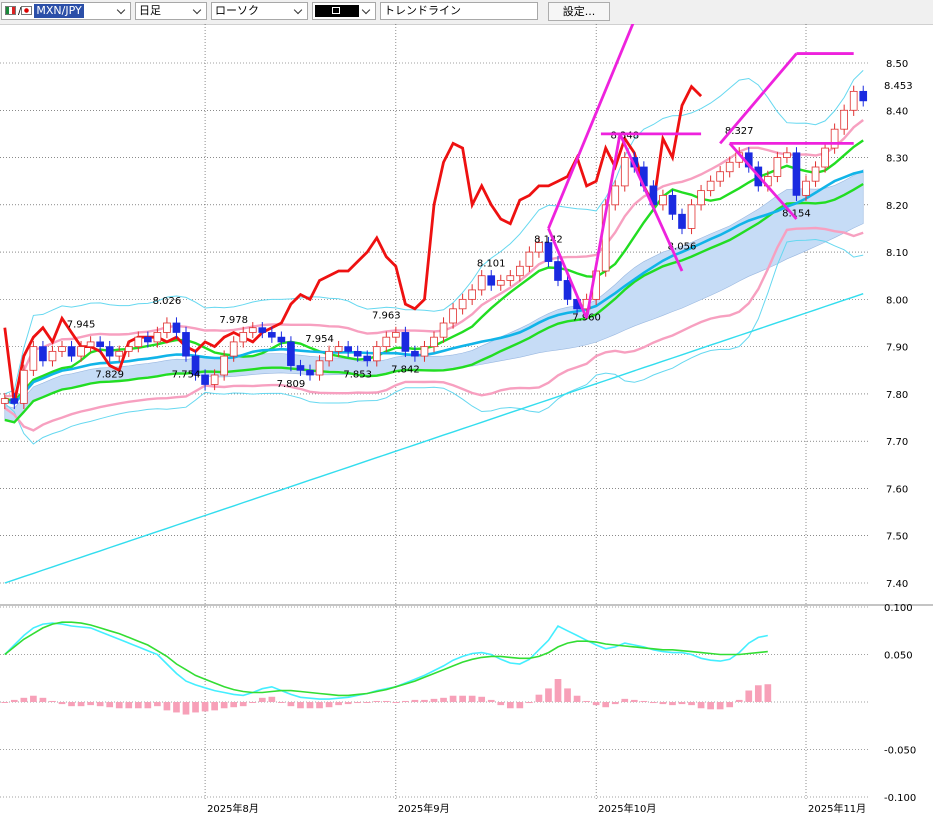 The height and width of the screenshot is (819, 933). I want to click on y-axis-tick-label: 7.60, so click(897, 489).